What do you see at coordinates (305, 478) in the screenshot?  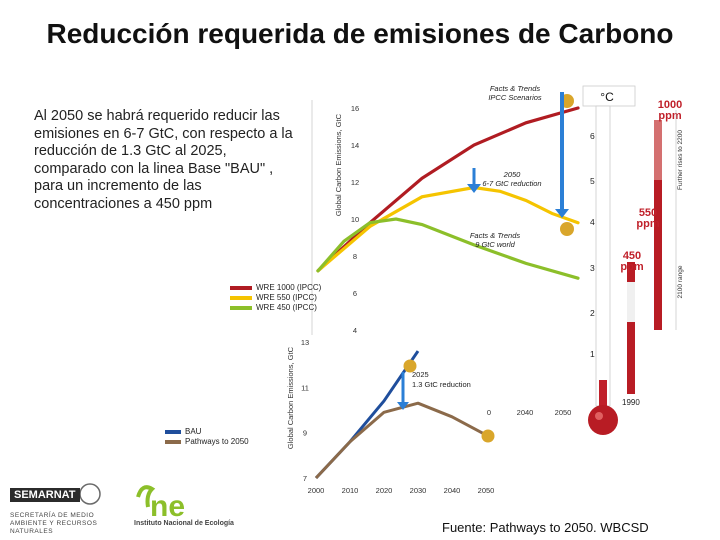 I see `lower-y-tick-label: 7` at bounding box center [305, 478].